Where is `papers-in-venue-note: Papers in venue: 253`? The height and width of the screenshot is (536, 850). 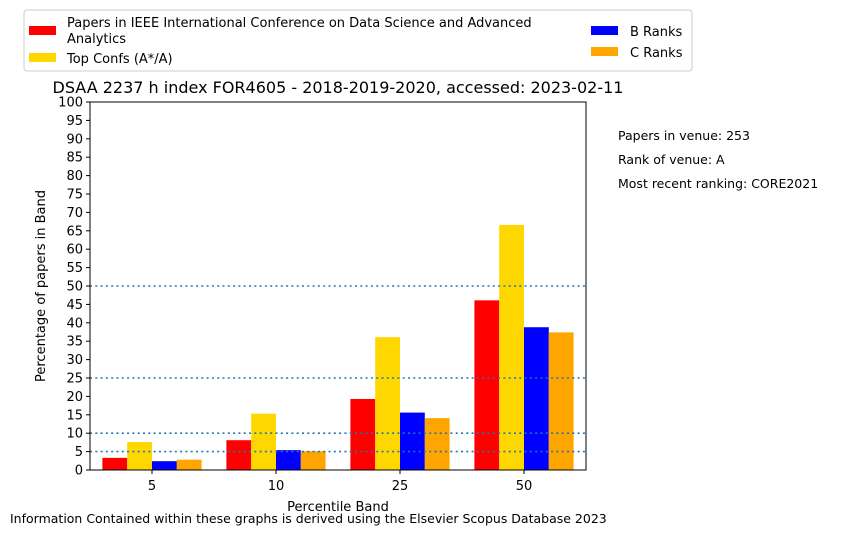
papers-in-venue-note: Papers in venue: 253 is located at coordinates (684, 135).